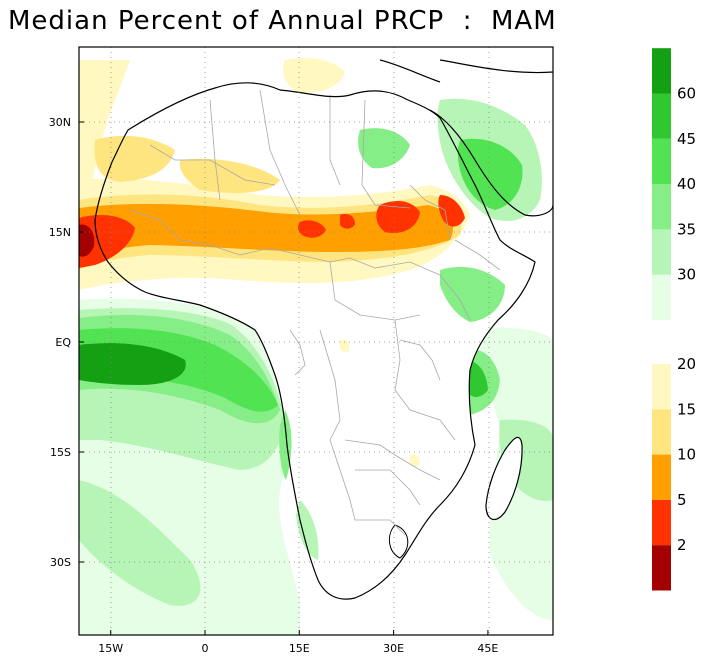 Image resolution: width=707 pixels, height=664 pixels. I want to click on x-axis: 15W 0 15E 30E 45E, so click(298, 642).